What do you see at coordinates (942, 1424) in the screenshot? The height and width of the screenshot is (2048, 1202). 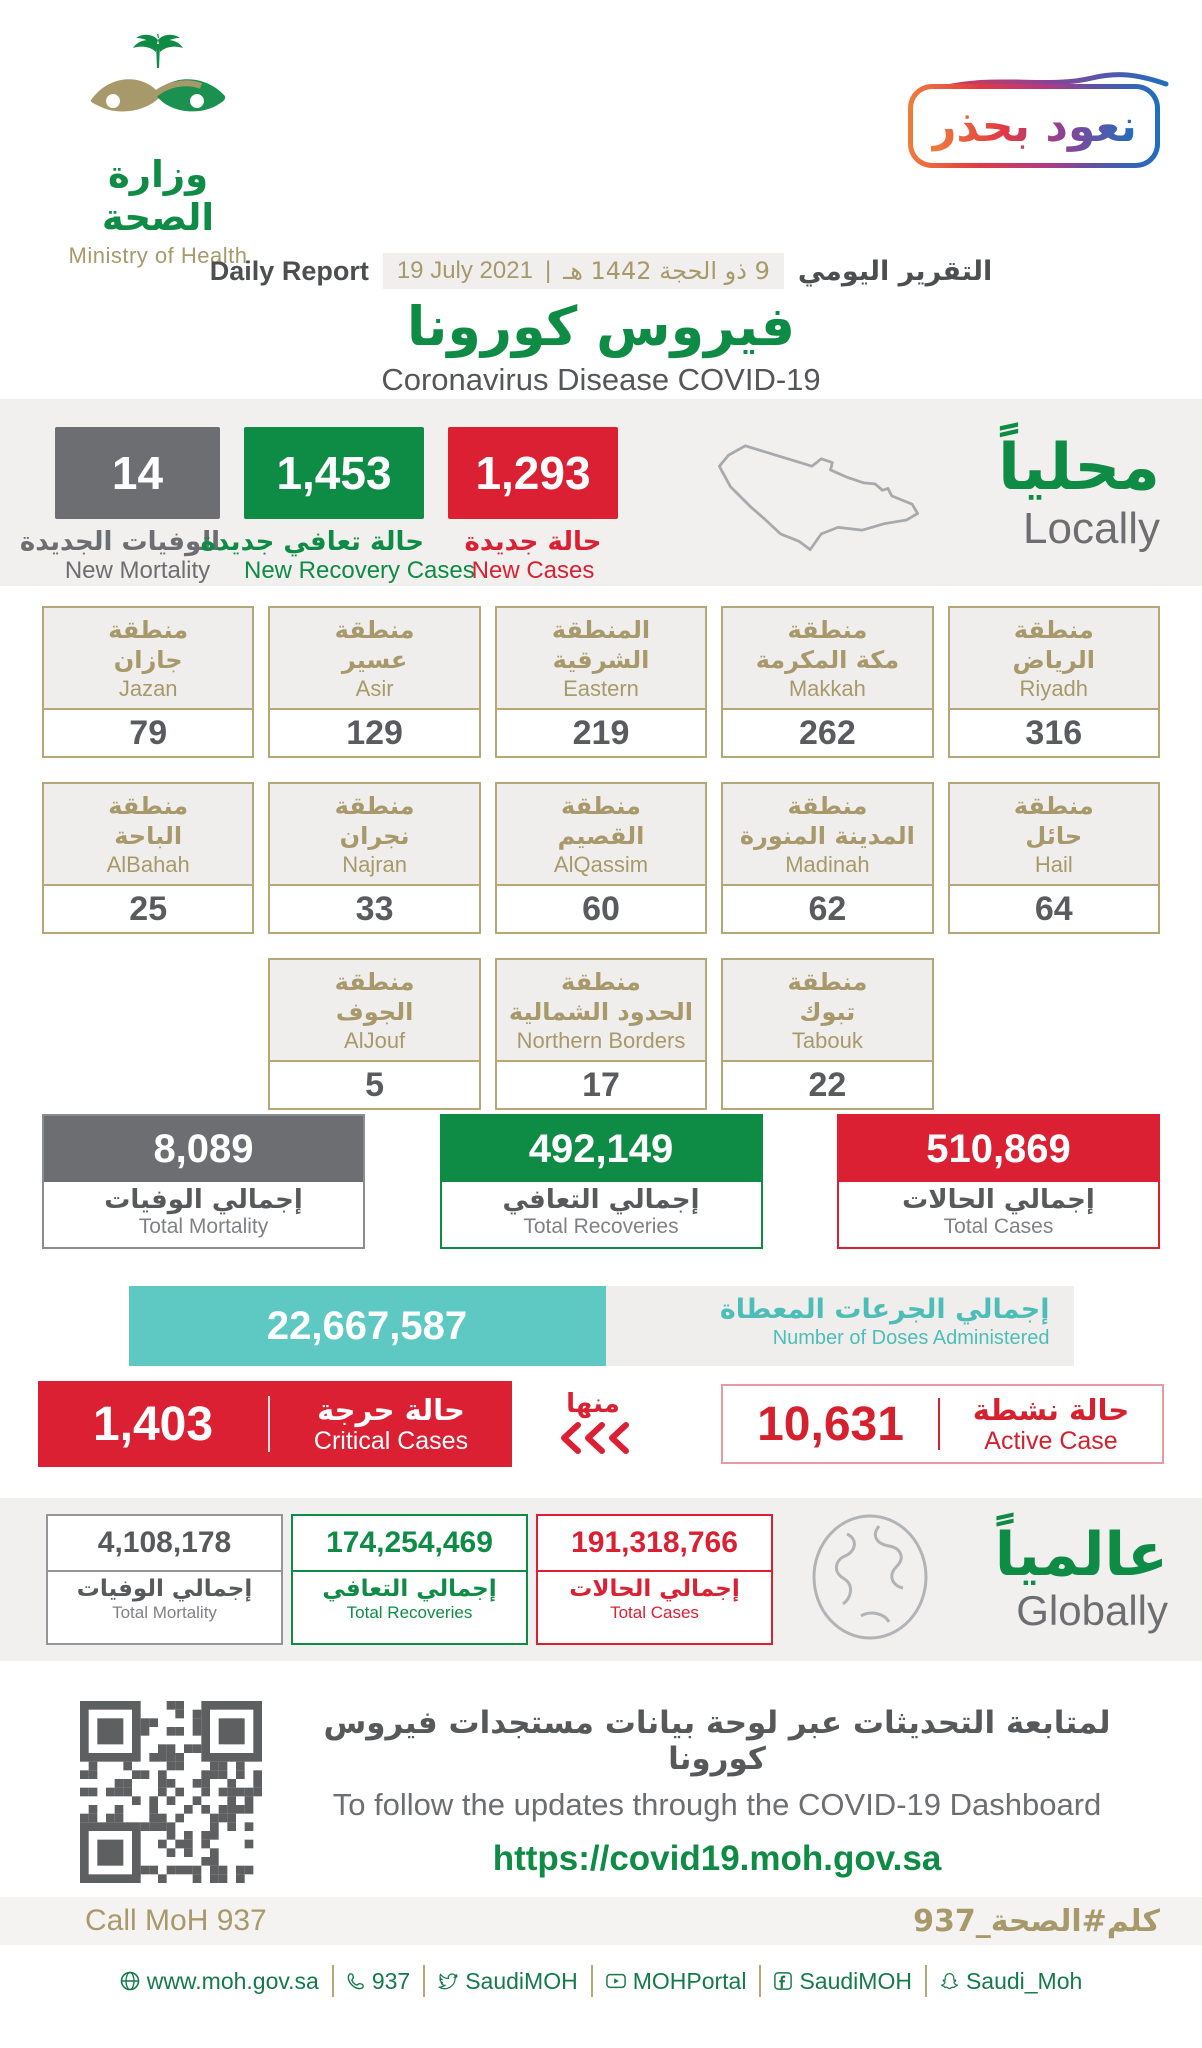 I see `active-cases-box: 10,631 حالة نشطة Active Case` at bounding box center [942, 1424].